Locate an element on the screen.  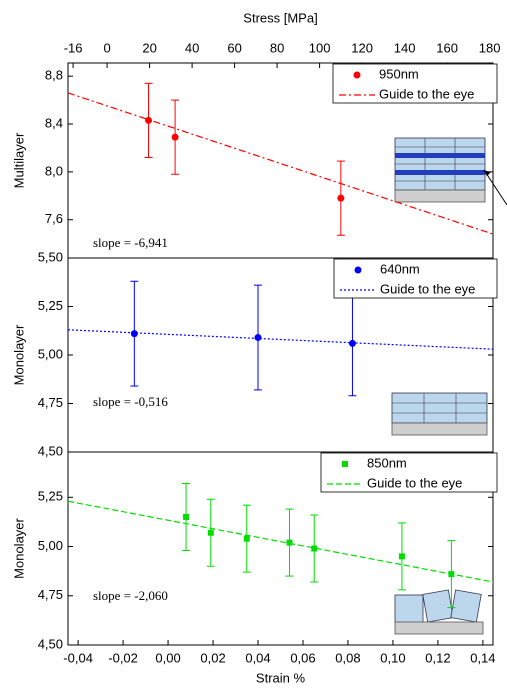
x-tick-label: 20 is located at coordinates (149, 47).